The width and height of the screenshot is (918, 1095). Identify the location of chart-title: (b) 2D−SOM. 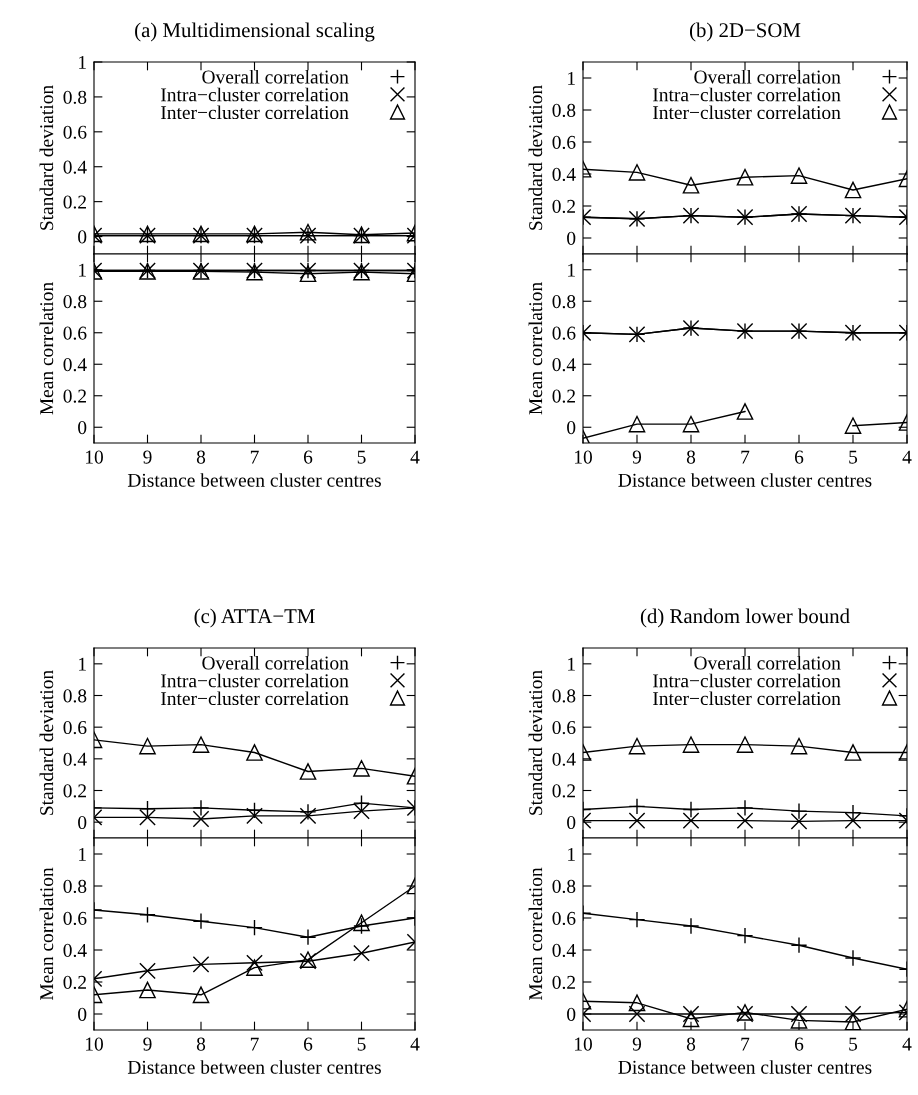
(745, 32).